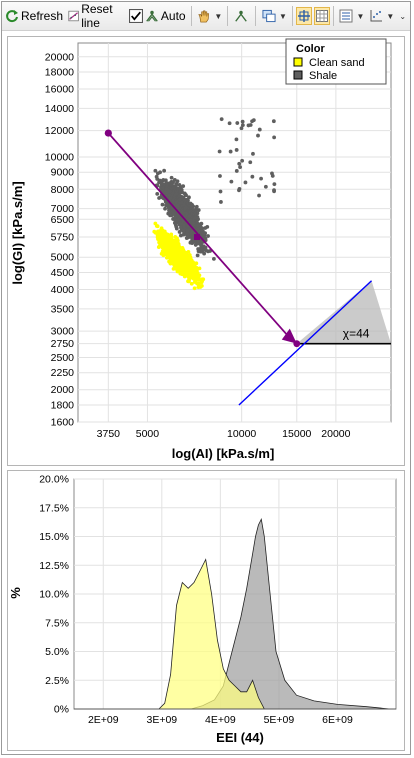 This screenshot has height=758, width=414. I want to click on line-handle-end, so click(297, 344).